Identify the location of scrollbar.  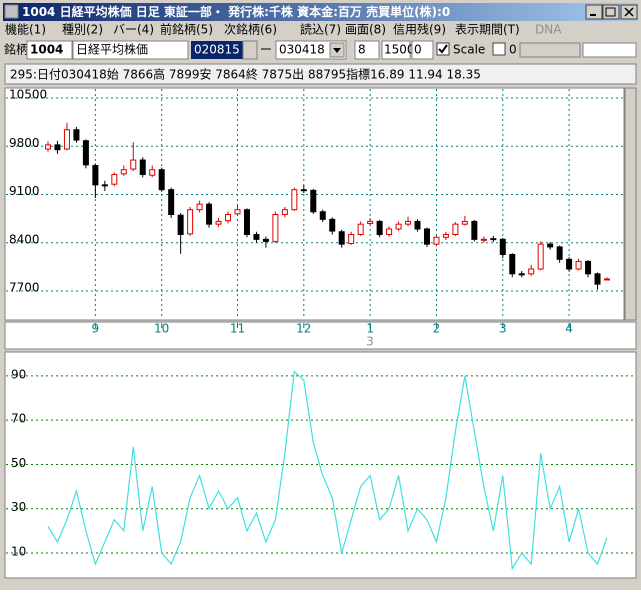
(609, 50).